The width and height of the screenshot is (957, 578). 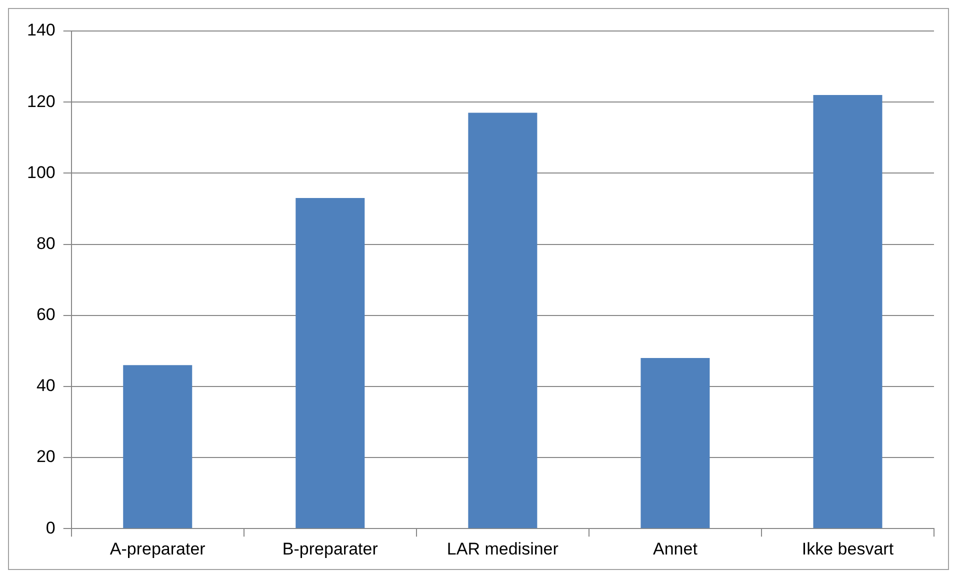 What do you see at coordinates (158, 548) in the screenshot?
I see `x-tick-label: A-preparater` at bounding box center [158, 548].